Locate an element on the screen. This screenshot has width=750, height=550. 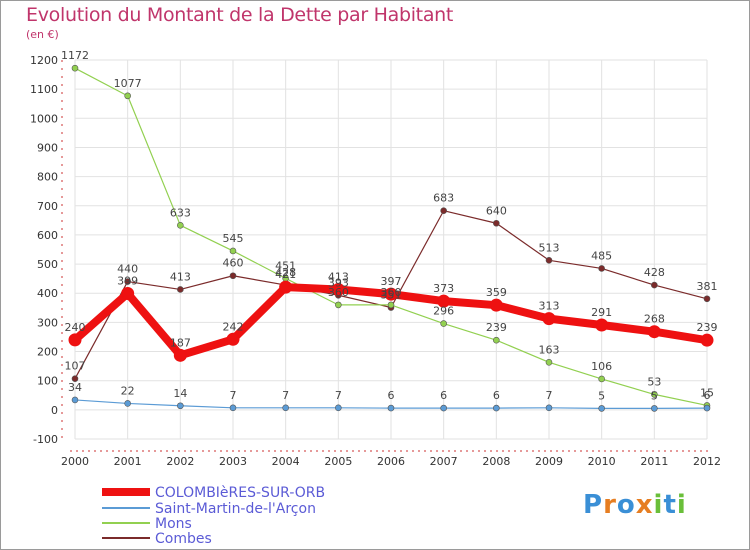
data-label: 268 is located at coordinates (654, 319).